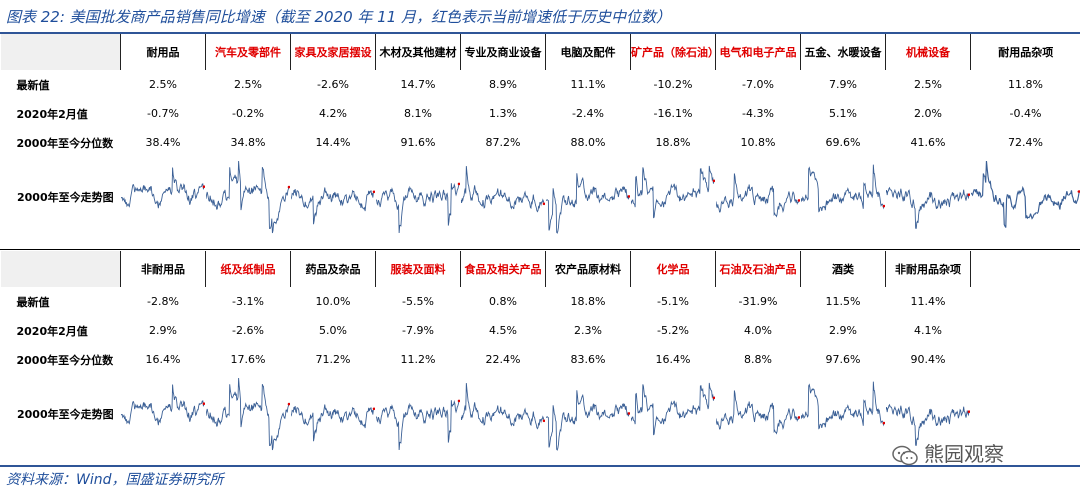 Image resolution: width=1080 pixels, height=497 pixels. Describe the element at coordinates (928, 269) in the screenshot. I see `column-header: 非耐用品杂项` at that location.